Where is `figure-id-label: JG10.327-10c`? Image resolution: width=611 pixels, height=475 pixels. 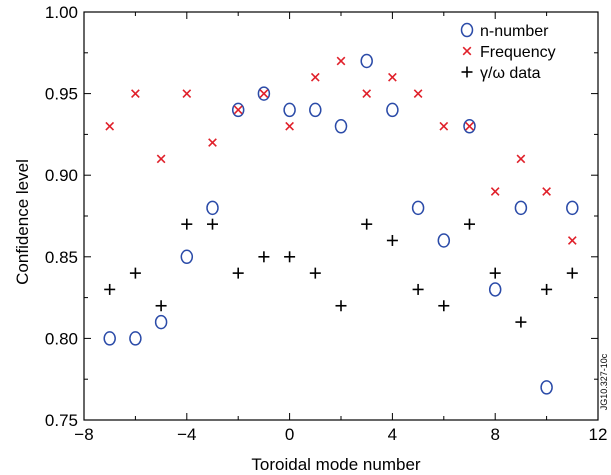 figure-id-label: JG10.327-10c is located at coordinates (604, 381).